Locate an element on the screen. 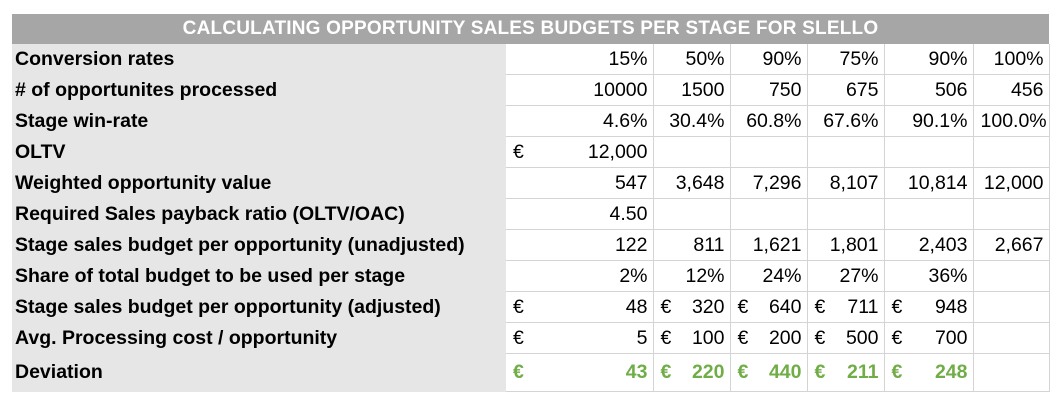 This screenshot has height=406, width=1061. cell-value: 1500 is located at coordinates (703, 89).